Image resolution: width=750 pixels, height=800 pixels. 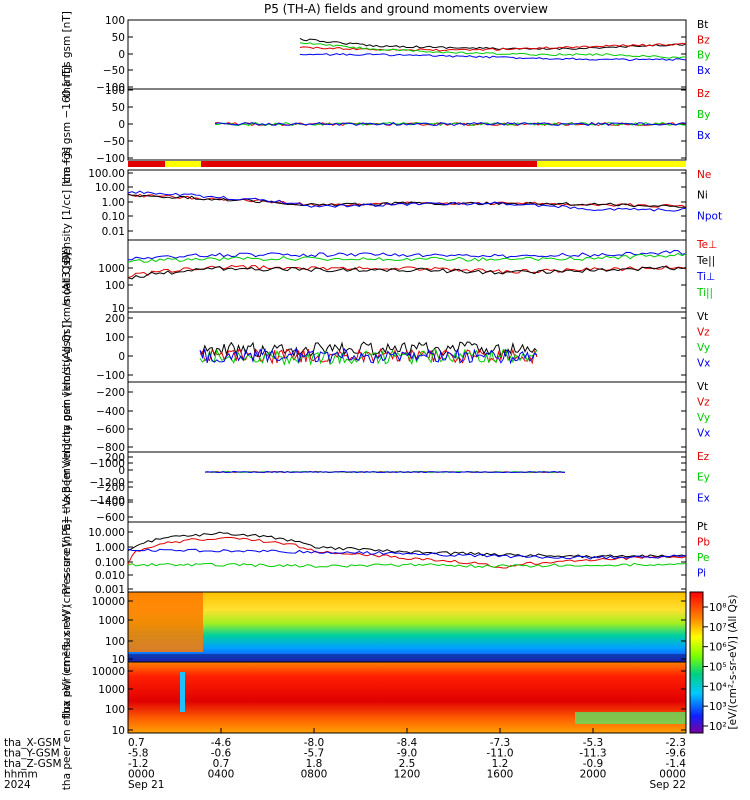 I want to click on time-axis-value: -2.3, so click(x=676, y=743).